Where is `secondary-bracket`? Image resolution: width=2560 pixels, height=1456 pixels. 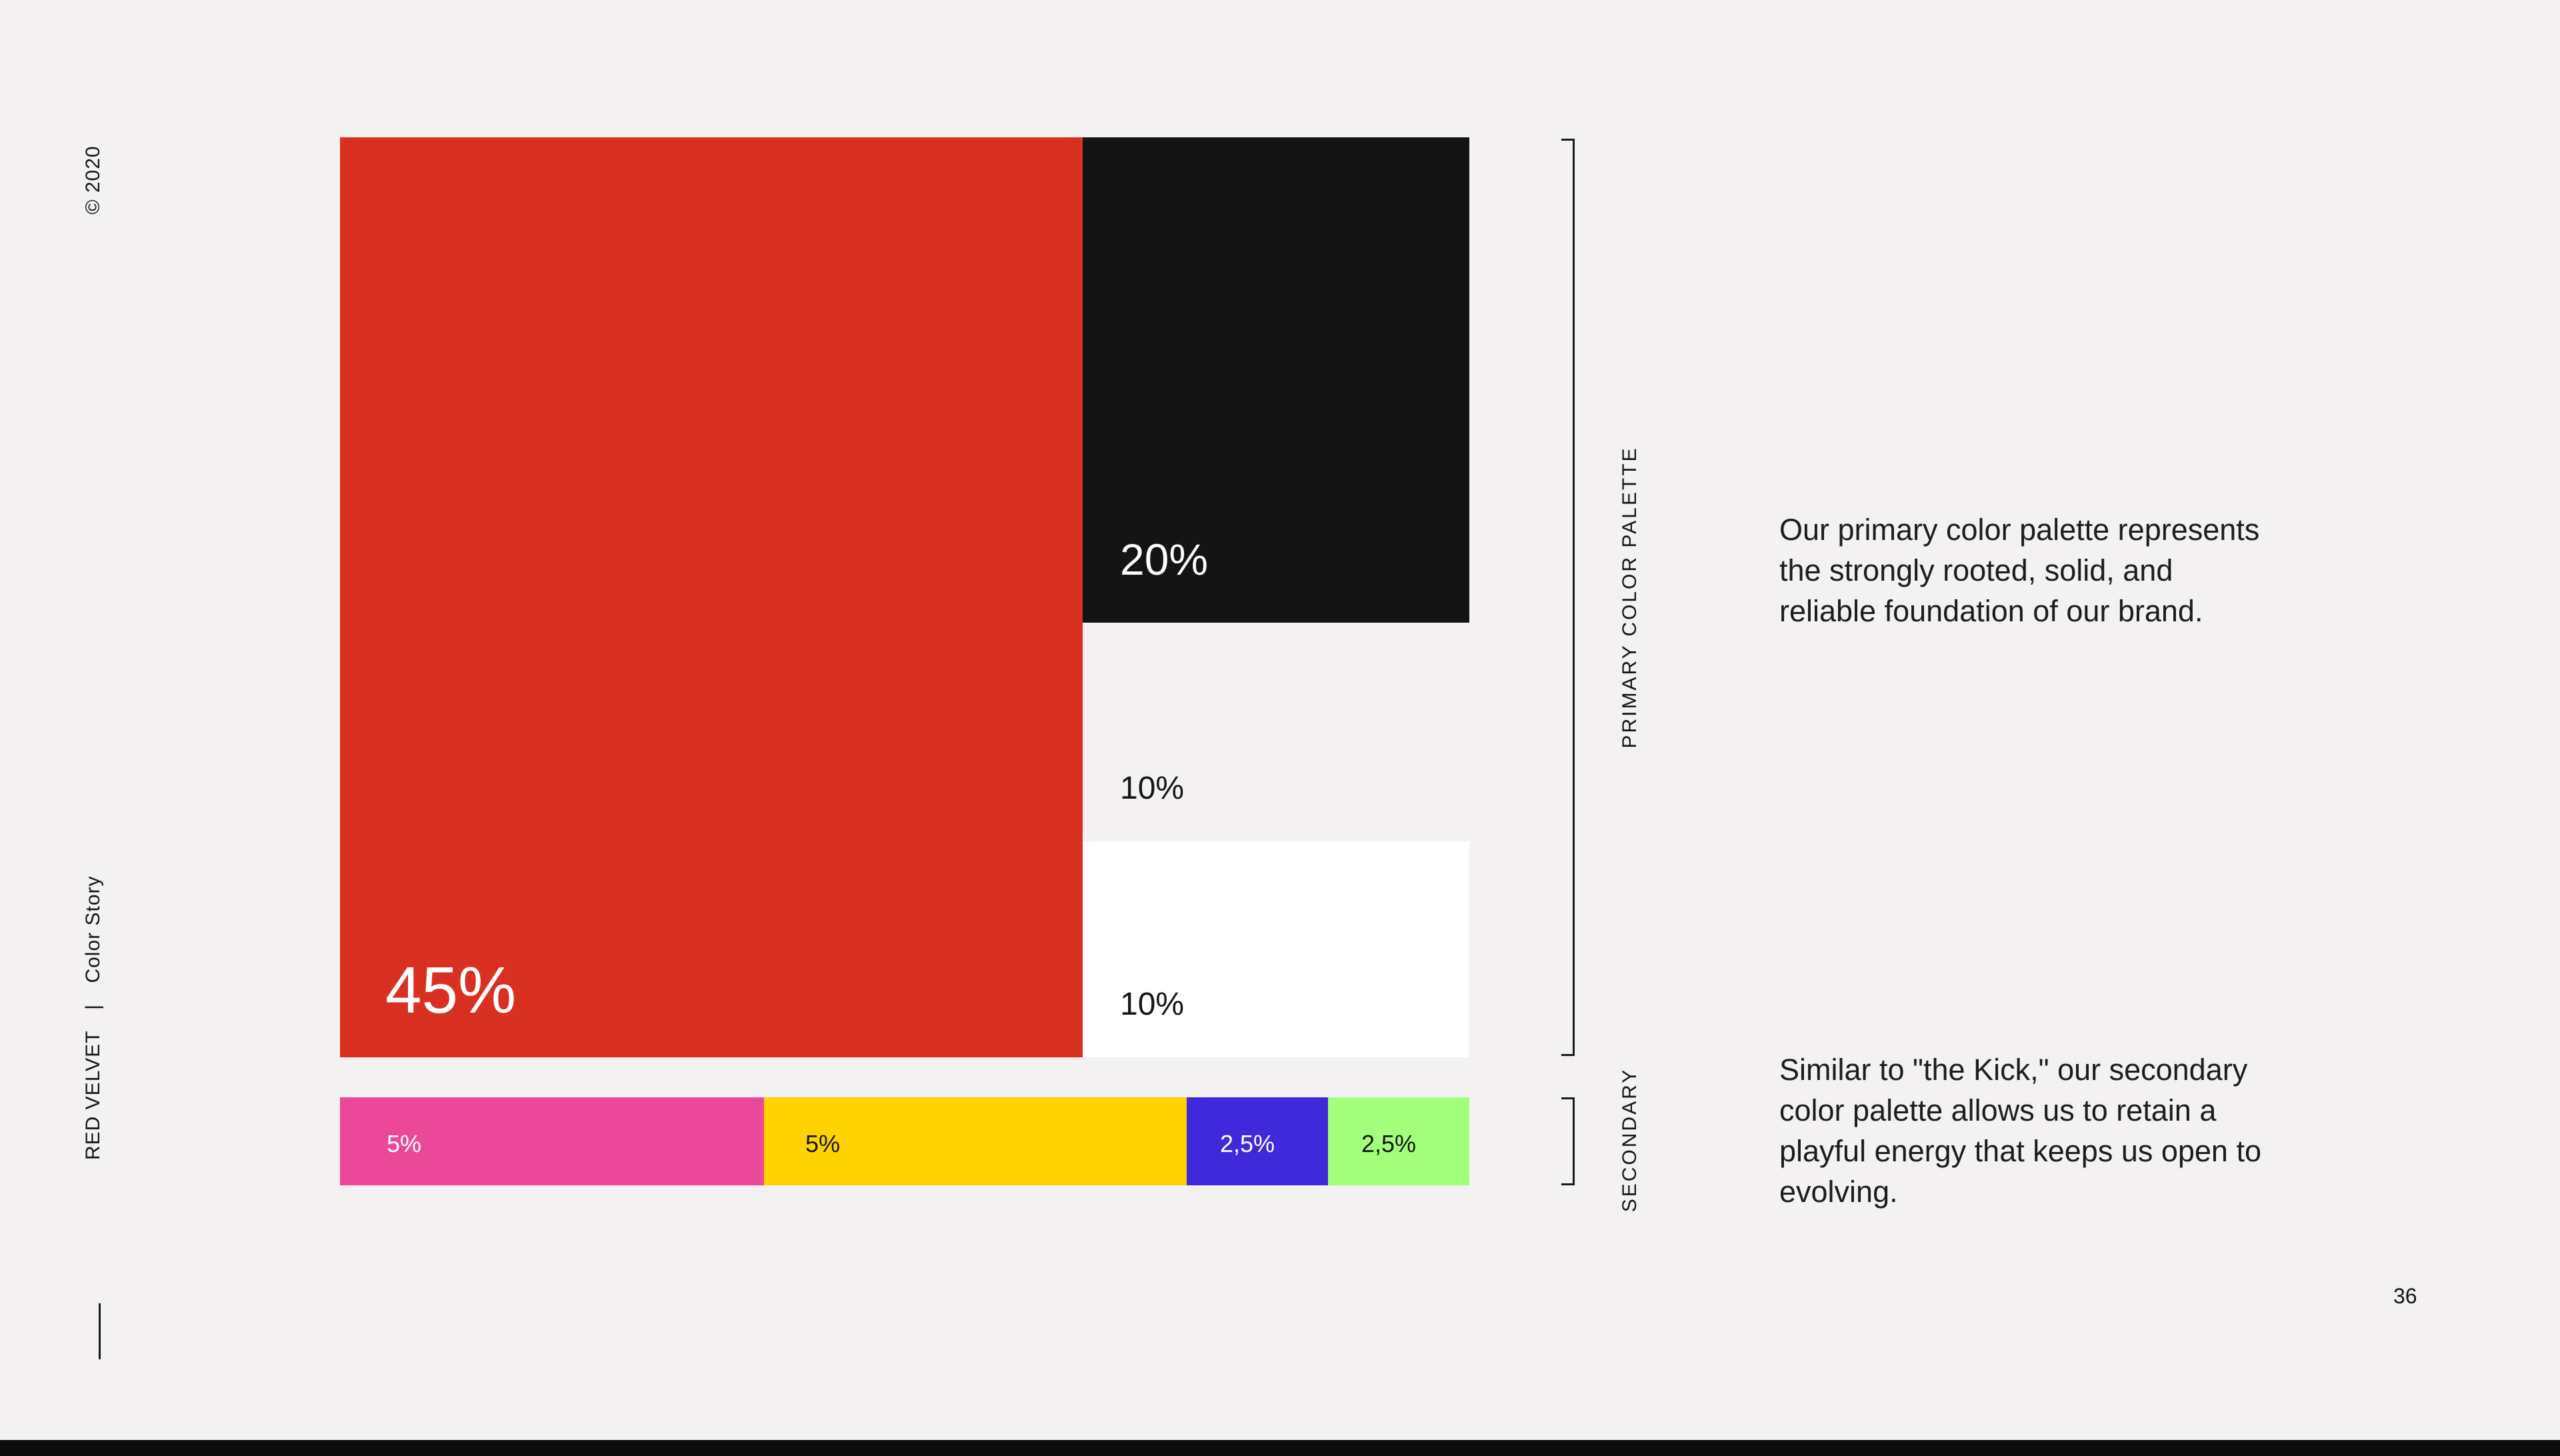 secondary-bracket is located at coordinates (1568, 1141).